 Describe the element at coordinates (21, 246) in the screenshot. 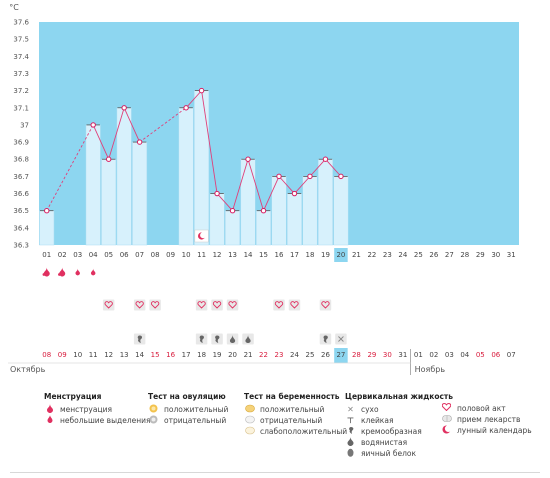

I see `y-tick-label: 36.3` at that location.